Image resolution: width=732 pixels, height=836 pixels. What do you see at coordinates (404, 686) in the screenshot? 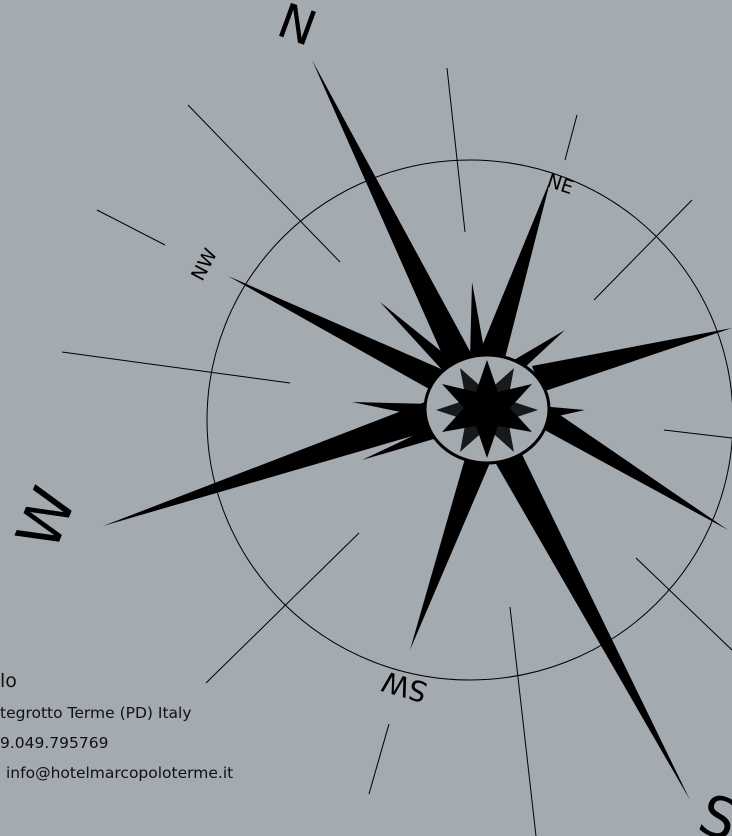
I see `label-southwest: SW` at bounding box center [404, 686].